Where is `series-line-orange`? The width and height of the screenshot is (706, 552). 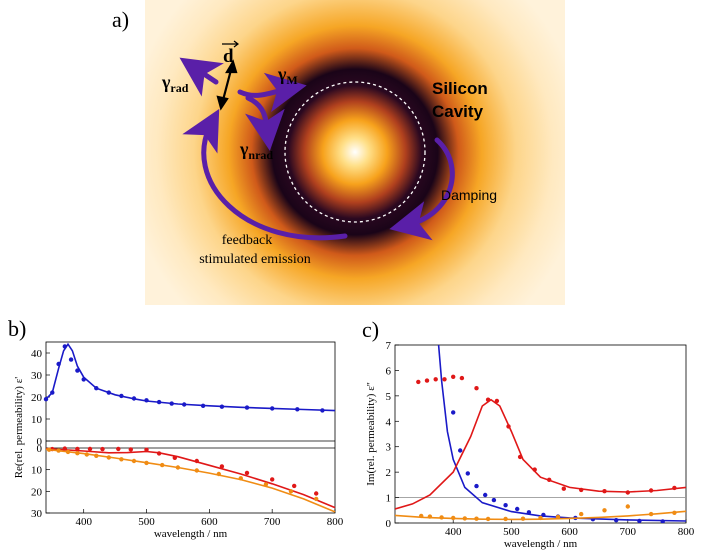
series-line-orange is located at coordinates (190, 480).